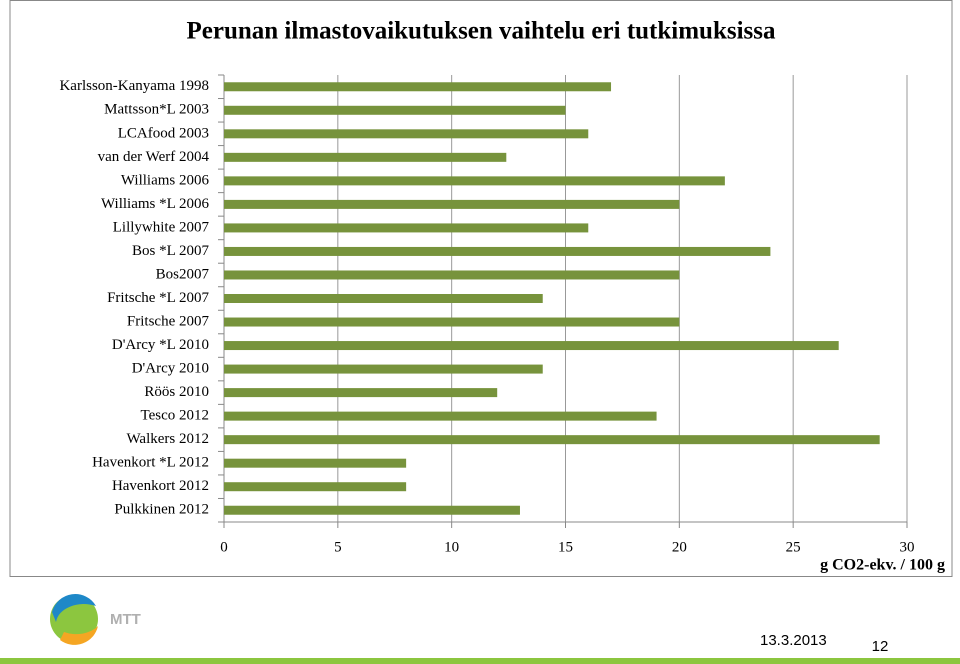 The width and height of the screenshot is (960, 664). What do you see at coordinates (176, 392) in the screenshot?
I see `y-tick-label: Röös 2010` at bounding box center [176, 392].